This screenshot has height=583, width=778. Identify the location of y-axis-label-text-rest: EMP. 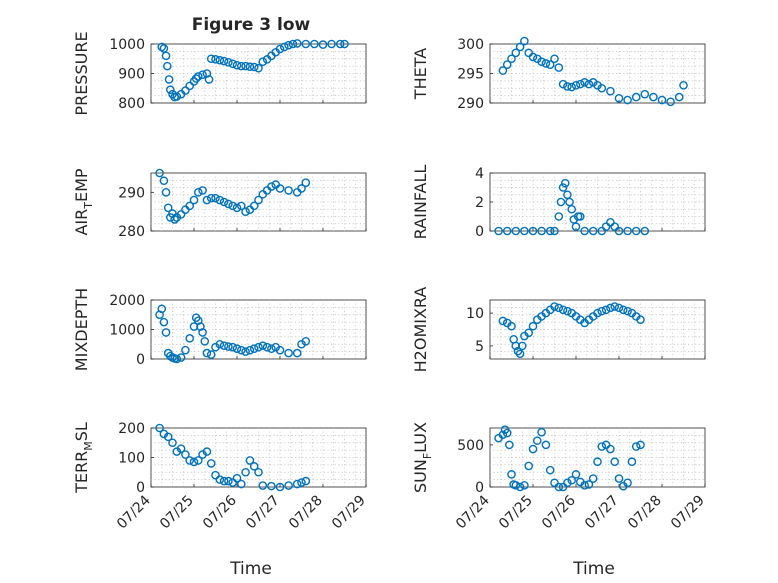
(81, 185).